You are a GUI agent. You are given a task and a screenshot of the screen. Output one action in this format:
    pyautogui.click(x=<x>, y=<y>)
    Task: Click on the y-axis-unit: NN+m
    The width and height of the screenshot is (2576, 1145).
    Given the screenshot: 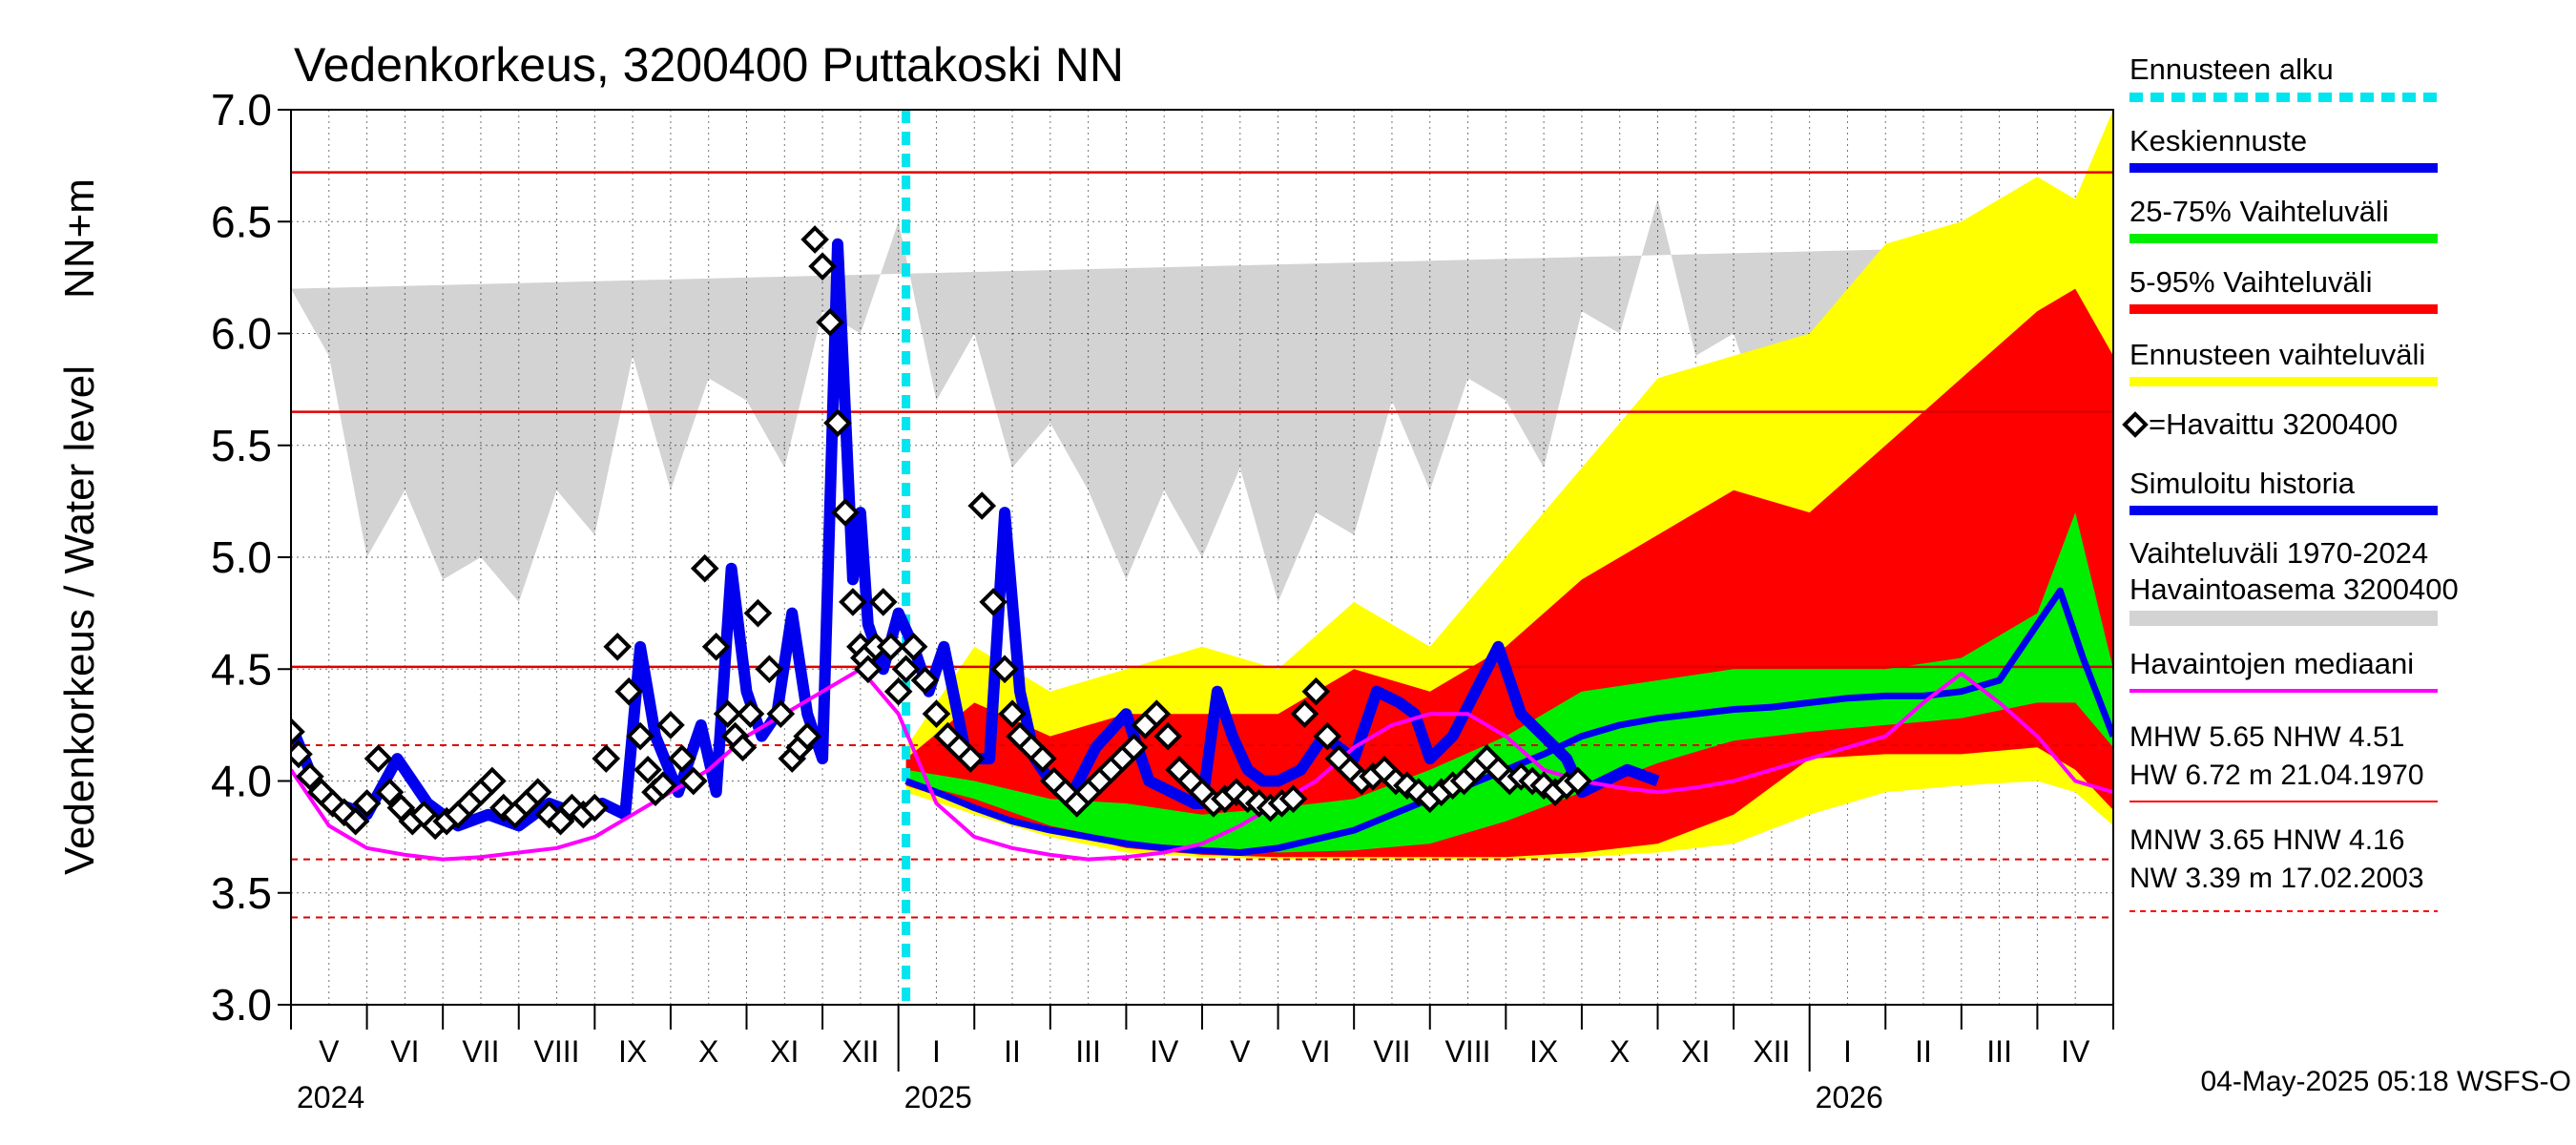 What is the action you would take?
    pyautogui.click(x=79, y=239)
    